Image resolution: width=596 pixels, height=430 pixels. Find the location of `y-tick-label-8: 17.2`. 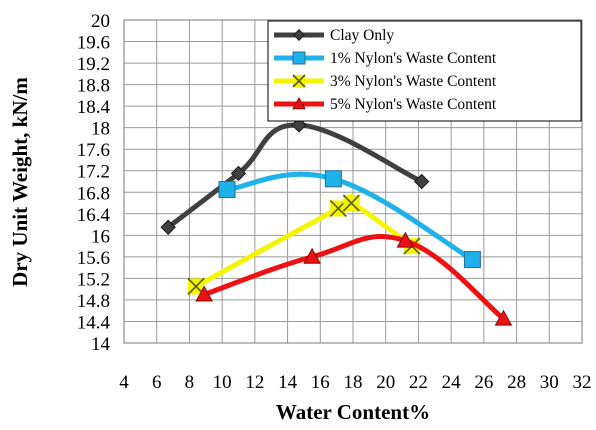

y-tick-label-8: 17.2 is located at coordinates (93, 172).